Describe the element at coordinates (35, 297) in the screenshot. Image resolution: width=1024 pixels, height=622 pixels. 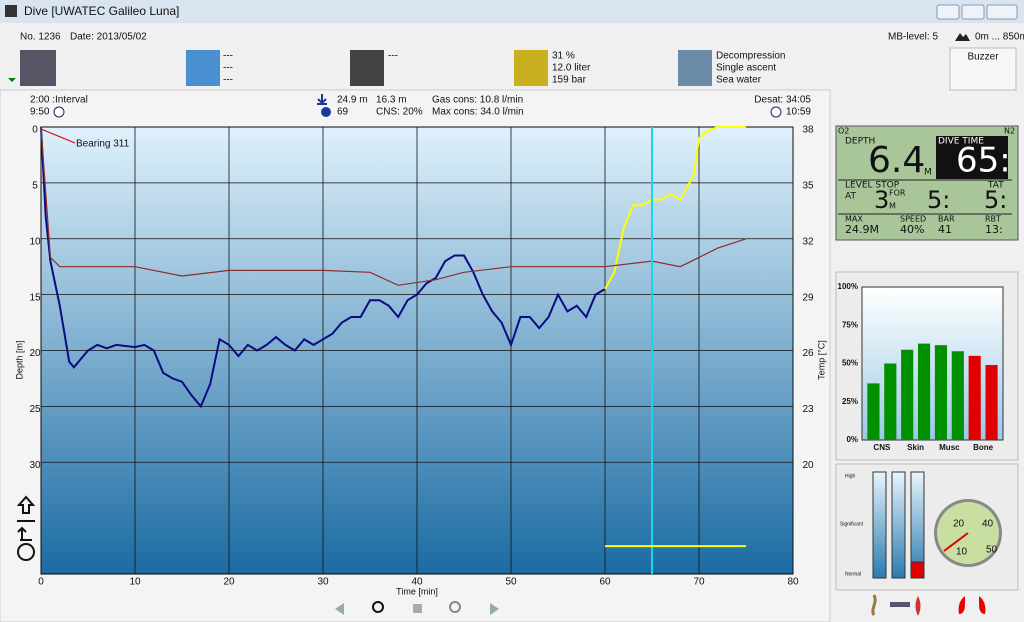
I see `y-tick-label: 15` at that location.